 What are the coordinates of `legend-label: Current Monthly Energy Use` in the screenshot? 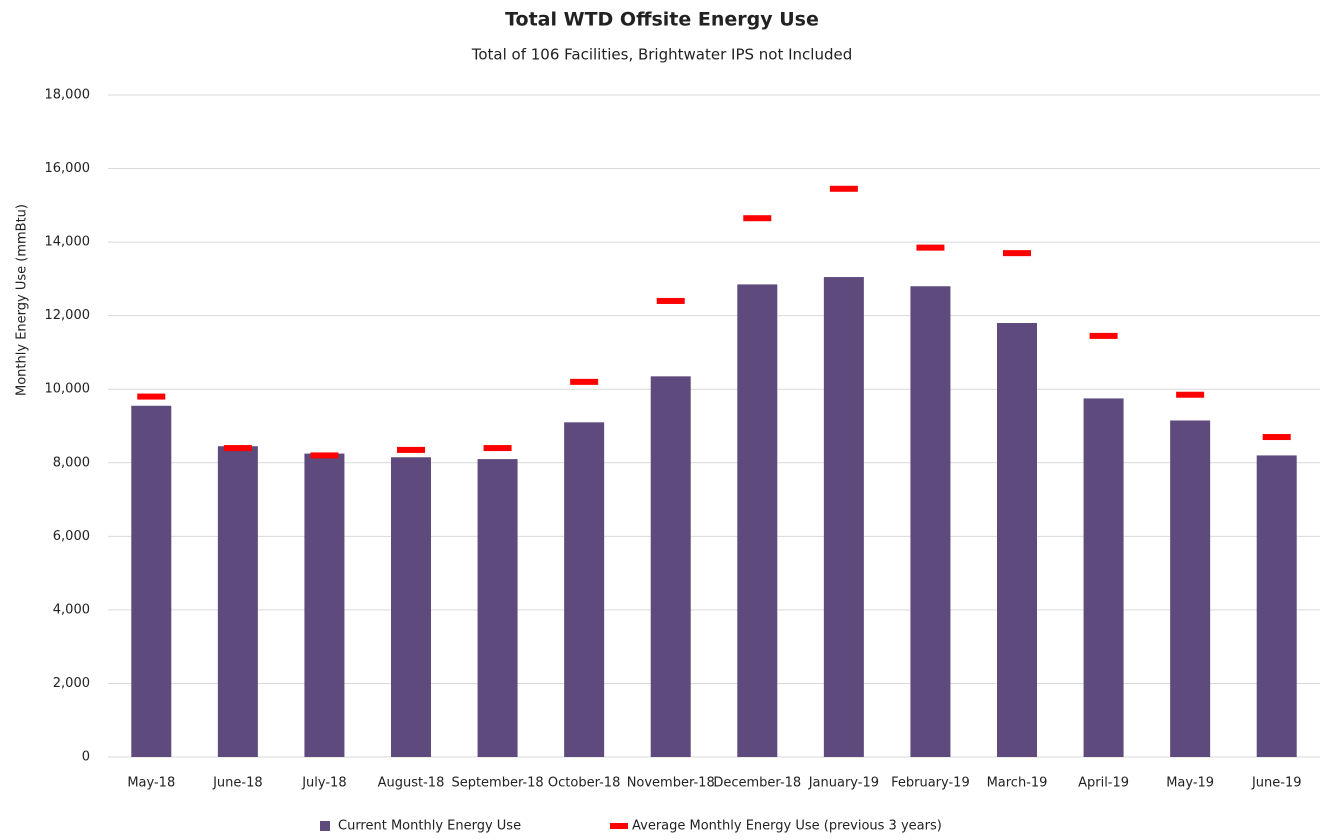 It's located at (429, 826).